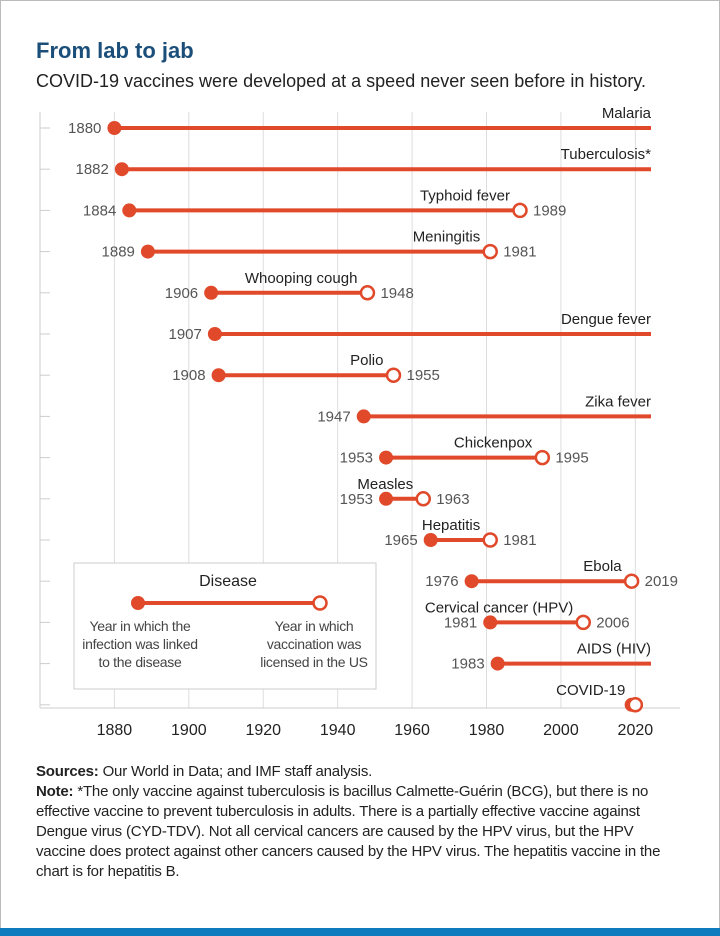 This screenshot has height=936, width=720. What do you see at coordinates (452, 499) in the screenshot?
I see `end-label: 1963` at bounding box center [452, 499].